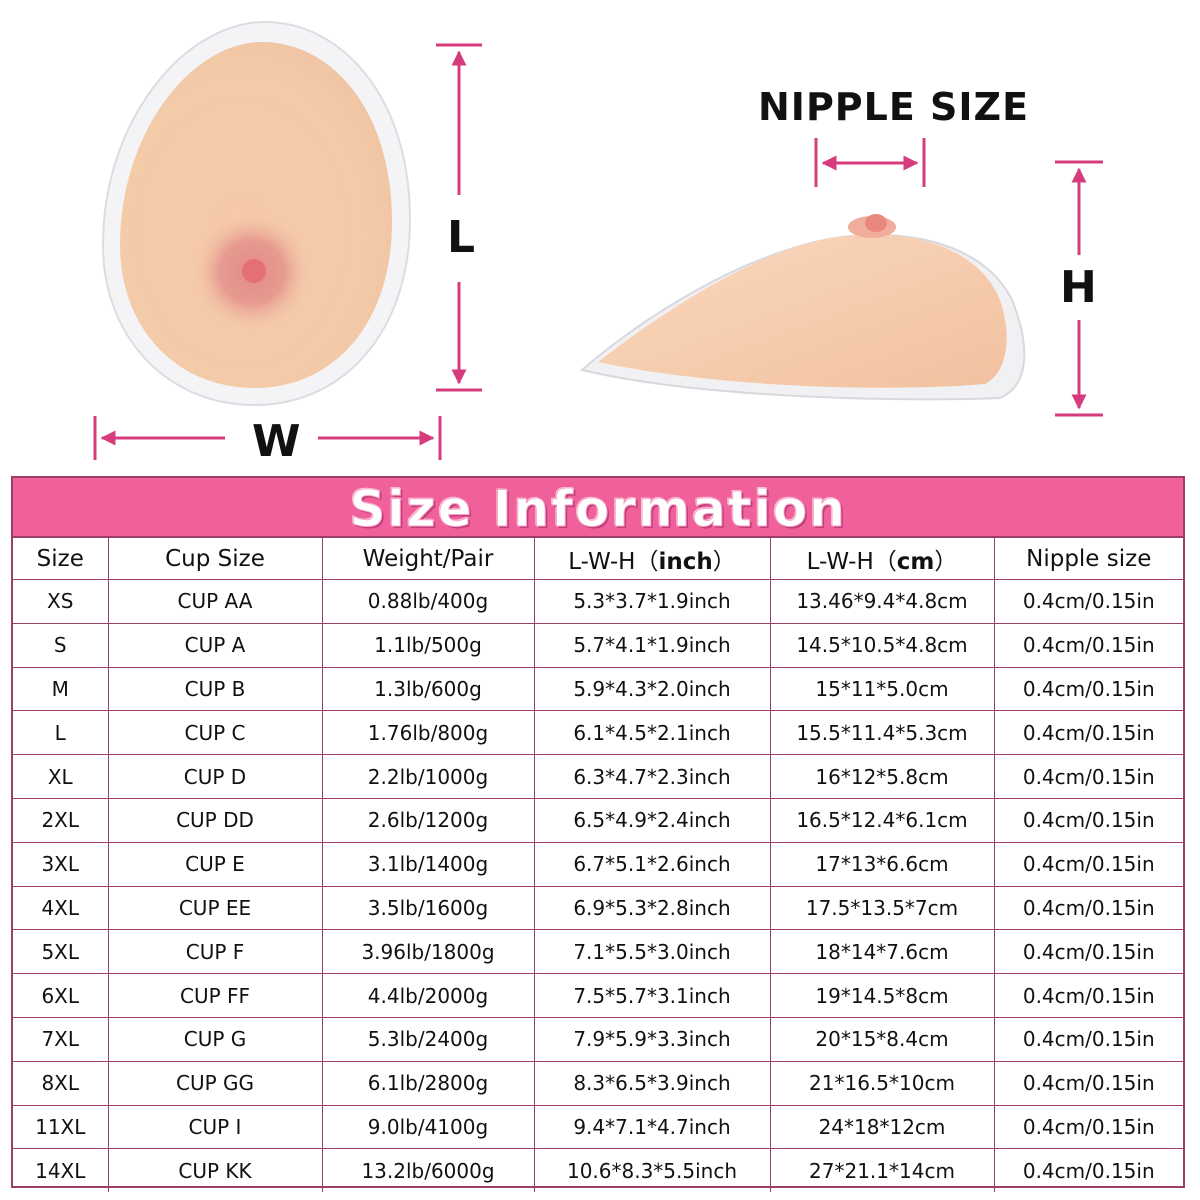  Describe the element at coordinates (652, 645) in the screenshot. I see `cell-lwh-inch: 5.7*4.1*1.9inch` at that location.